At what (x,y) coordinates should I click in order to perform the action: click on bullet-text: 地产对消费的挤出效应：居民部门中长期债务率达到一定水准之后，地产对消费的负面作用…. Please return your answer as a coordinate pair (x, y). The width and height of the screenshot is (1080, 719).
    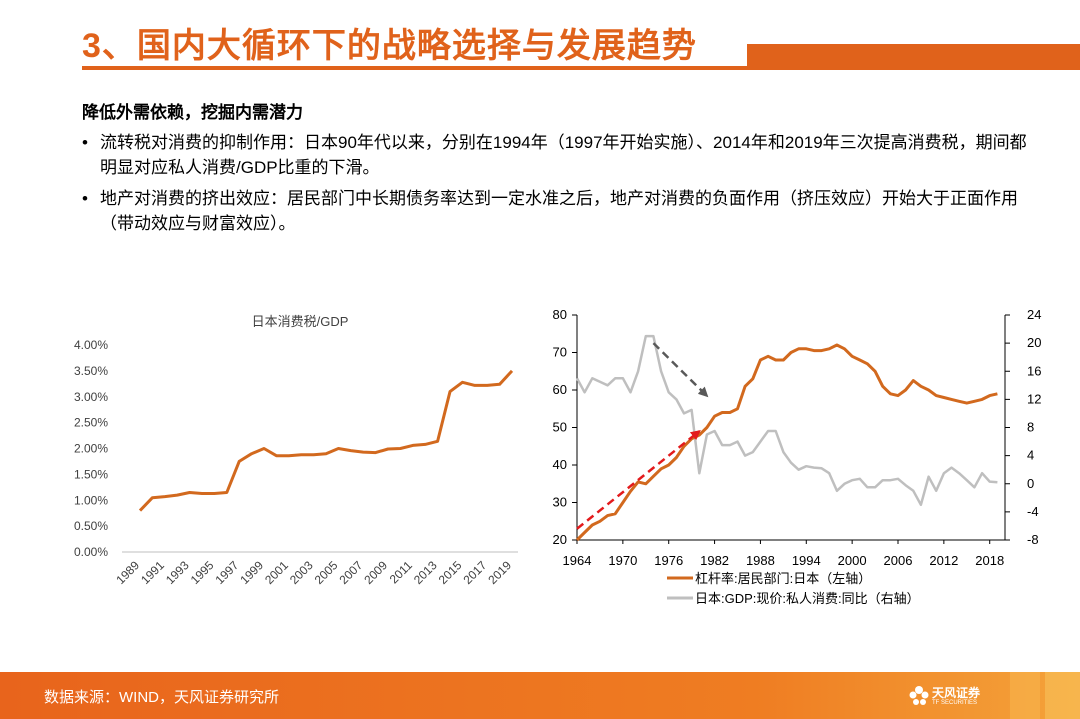
    Looking at the image, I should click on (559, 211).